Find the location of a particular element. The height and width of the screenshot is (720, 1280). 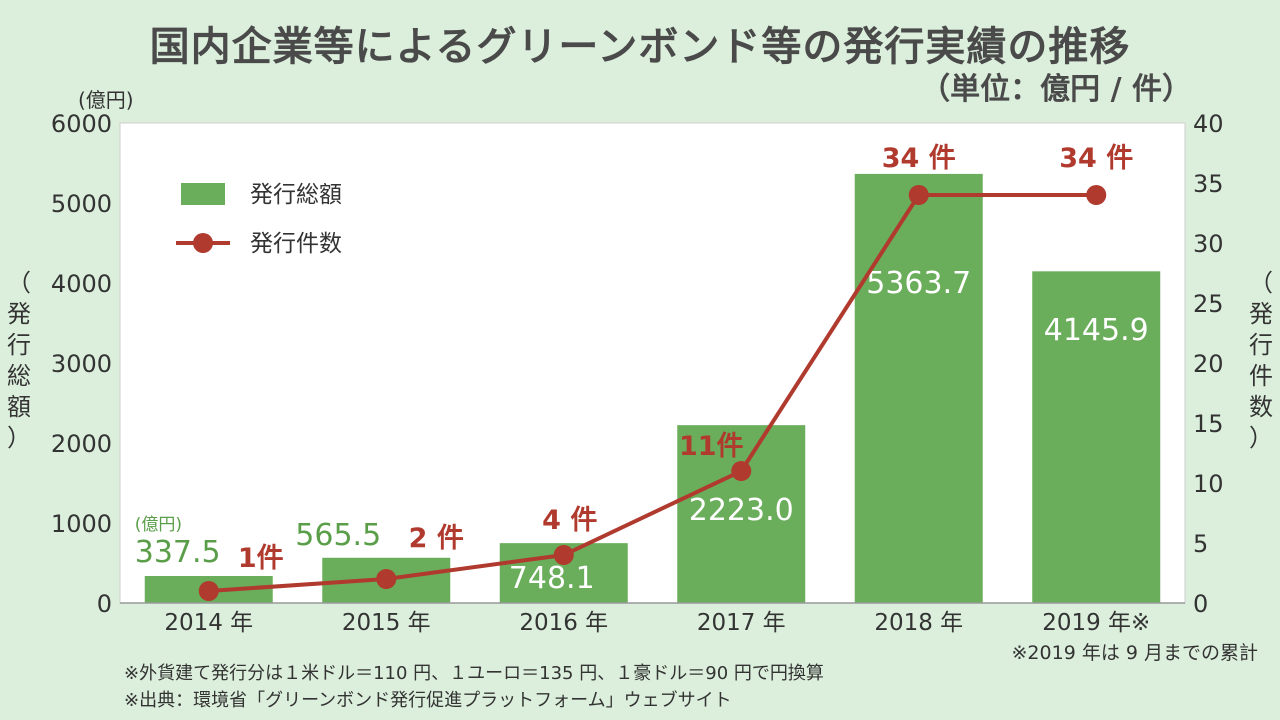

right-tick-label: 15 is located at coordinates (1208, 424).